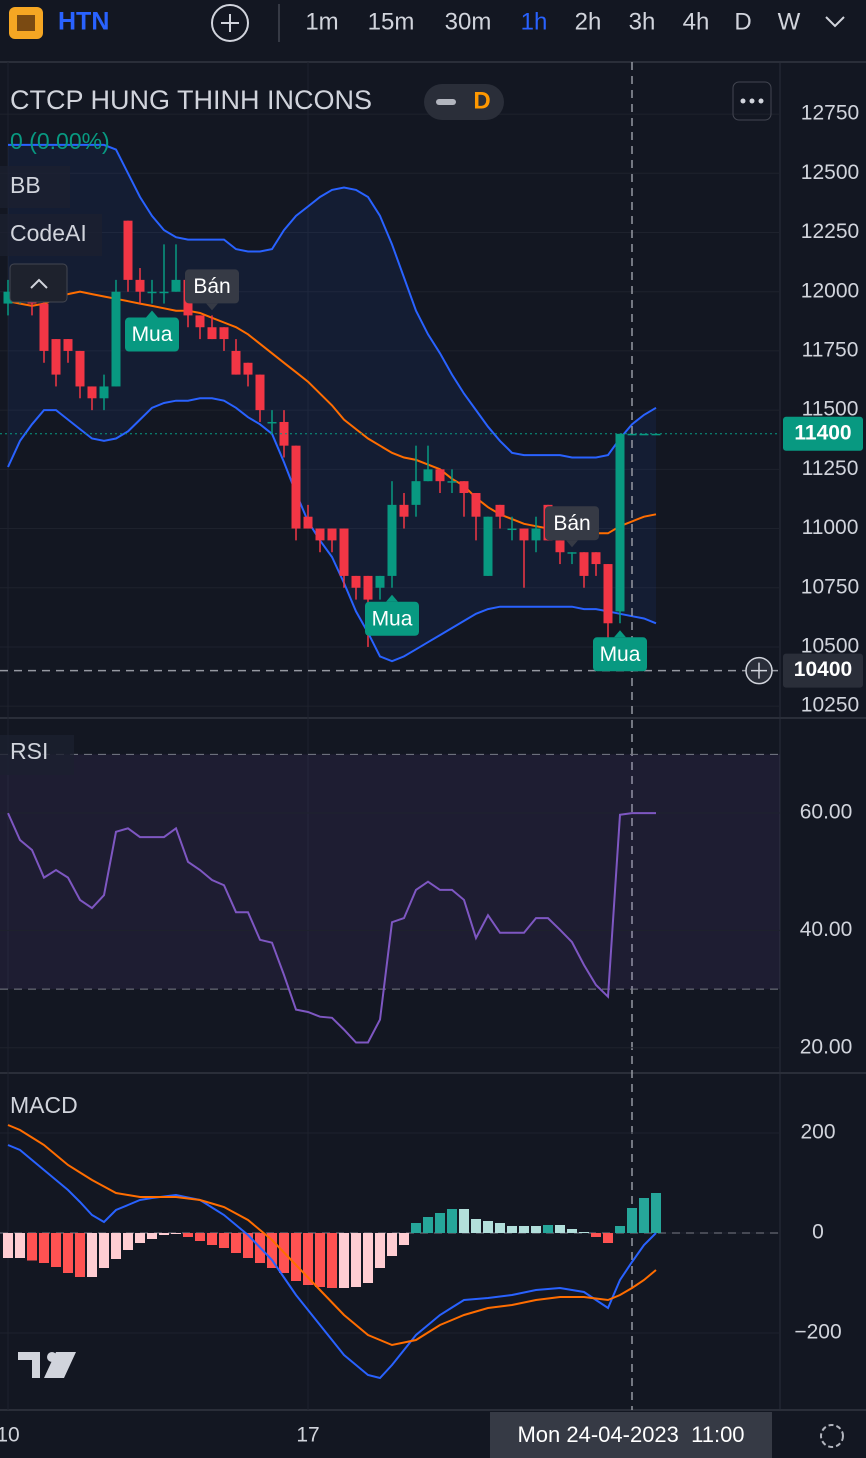 This screenshot has height=1458, width=866. I want to click on indicator-bg, so click(35, 187).